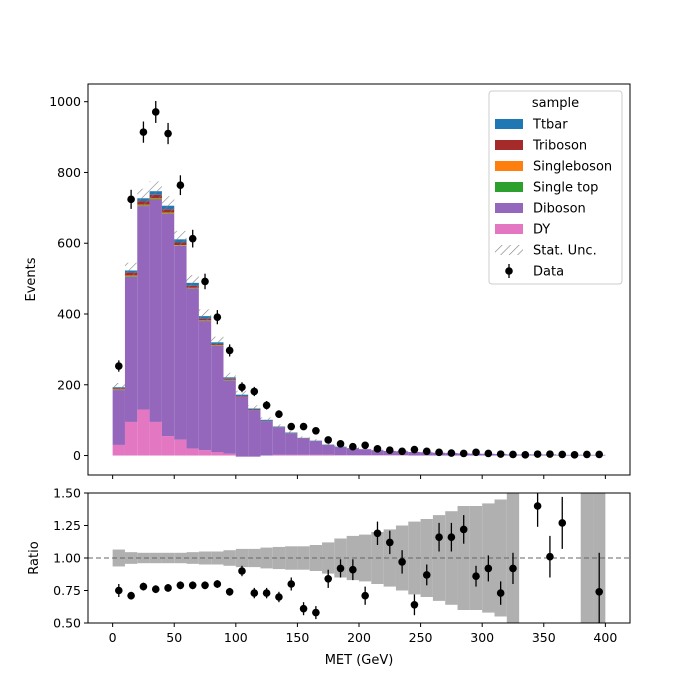 This screenshot has width=700, height=700. What do you see at coordinates (559, 146) in the screenshot?
I see `legend-label-1: Triboson` at bounding box center [559, 146].